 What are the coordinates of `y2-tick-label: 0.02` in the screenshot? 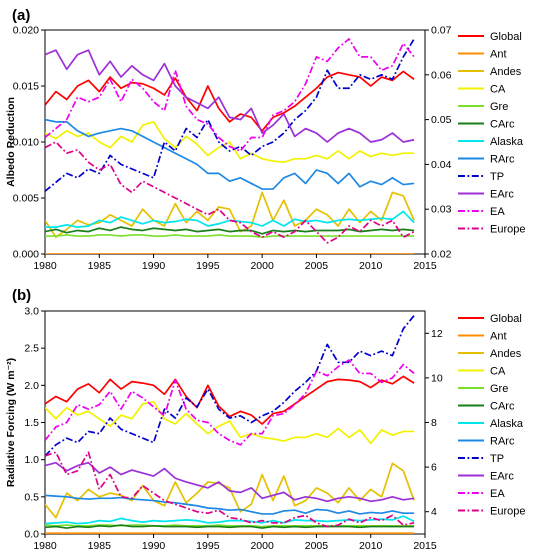 It's located at (441, 255).